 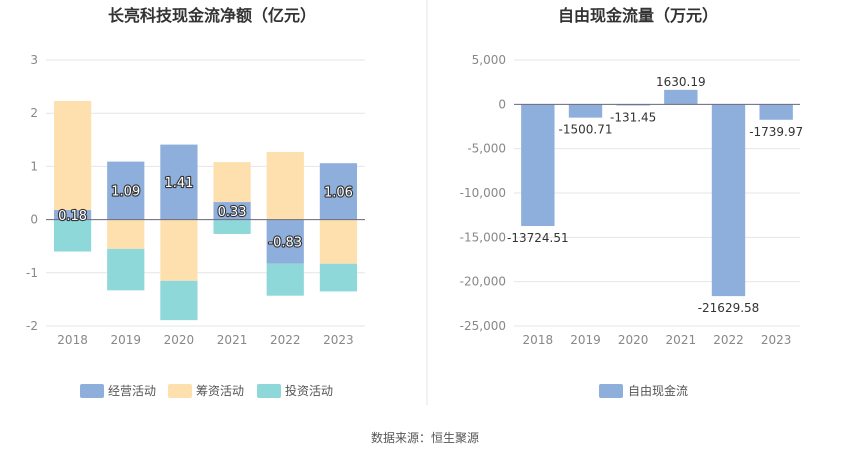 I want to click on legend-label-investing: 投资活动, so click(x=309, y=390).